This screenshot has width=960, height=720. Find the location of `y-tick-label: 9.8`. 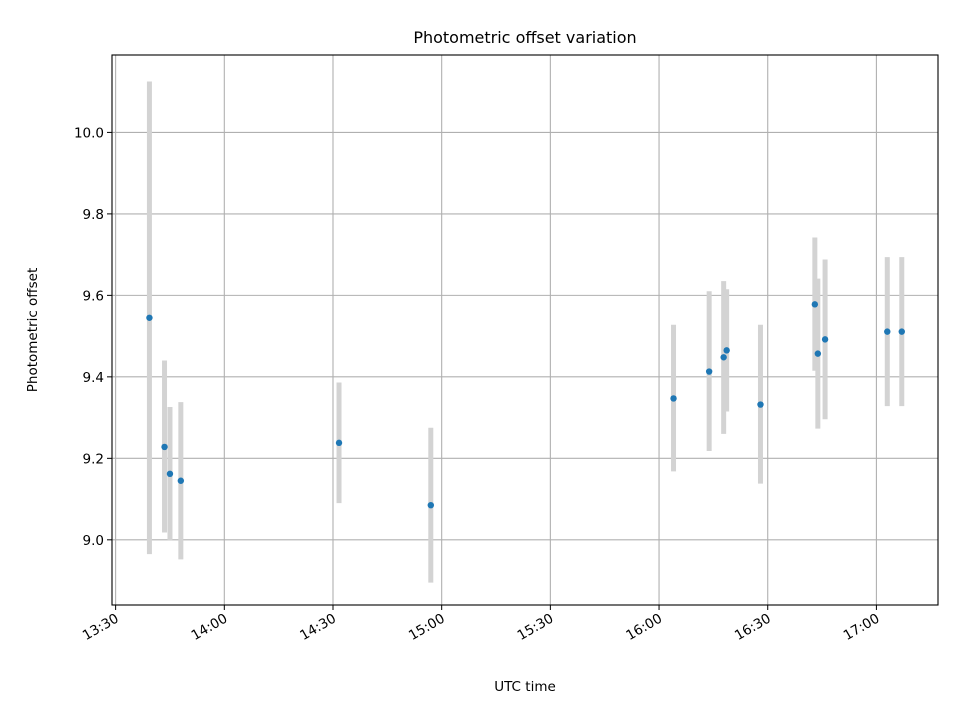

y-tick-label: 9.8 is located at coordinates (93, 215).